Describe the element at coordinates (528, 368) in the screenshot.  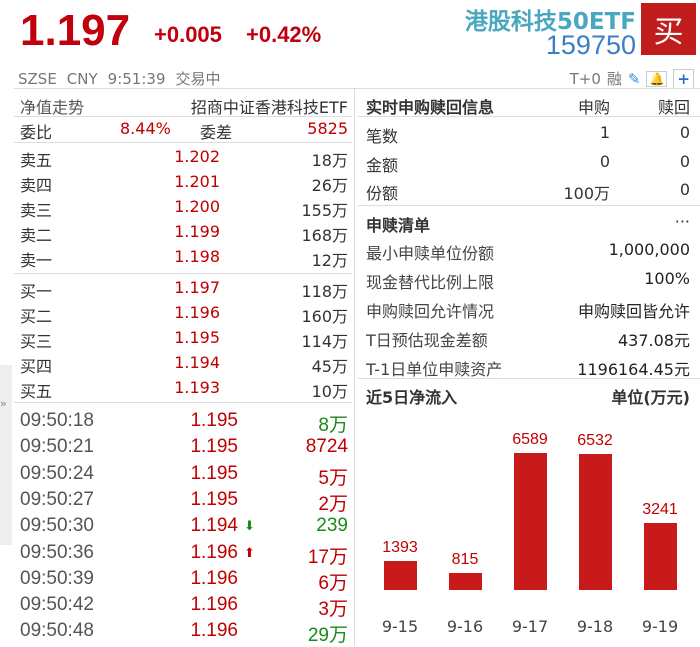
I see `list-item: T-1日单位申赎资产 1196164.45元` at that location.